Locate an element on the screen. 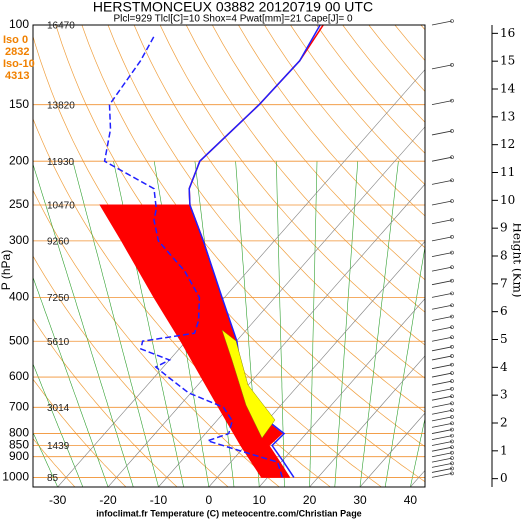 This screenshot has width=521, height=521. dry-adiabat is located at coordinates (80, 432).